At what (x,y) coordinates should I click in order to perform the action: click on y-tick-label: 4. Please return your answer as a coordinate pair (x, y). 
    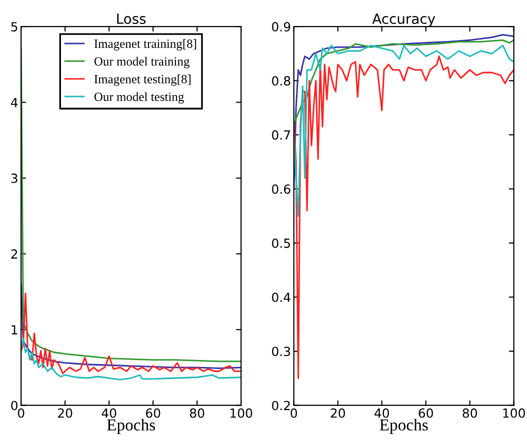
    Looking at the image, I should click on (14, 103).